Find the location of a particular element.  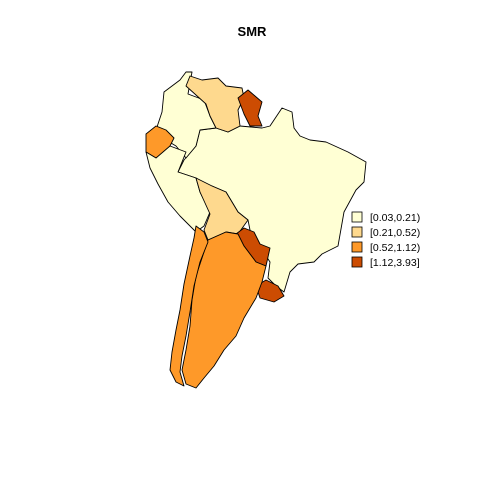

legend-label: [0.21,0.52) is located at coordinates (395, 233).